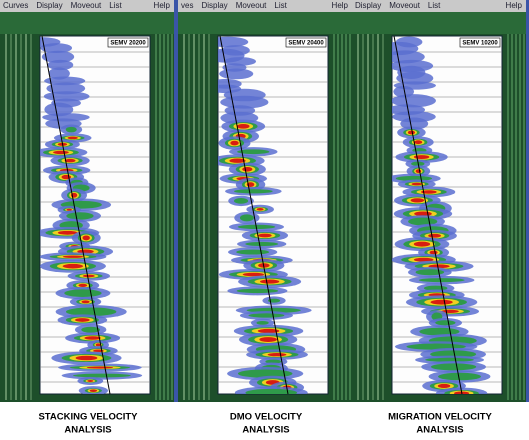  What do you see at coordinates (266, 417) in the screenshot?
I see `caption: DMO VELOCITY` at bounding box center [266, 417].